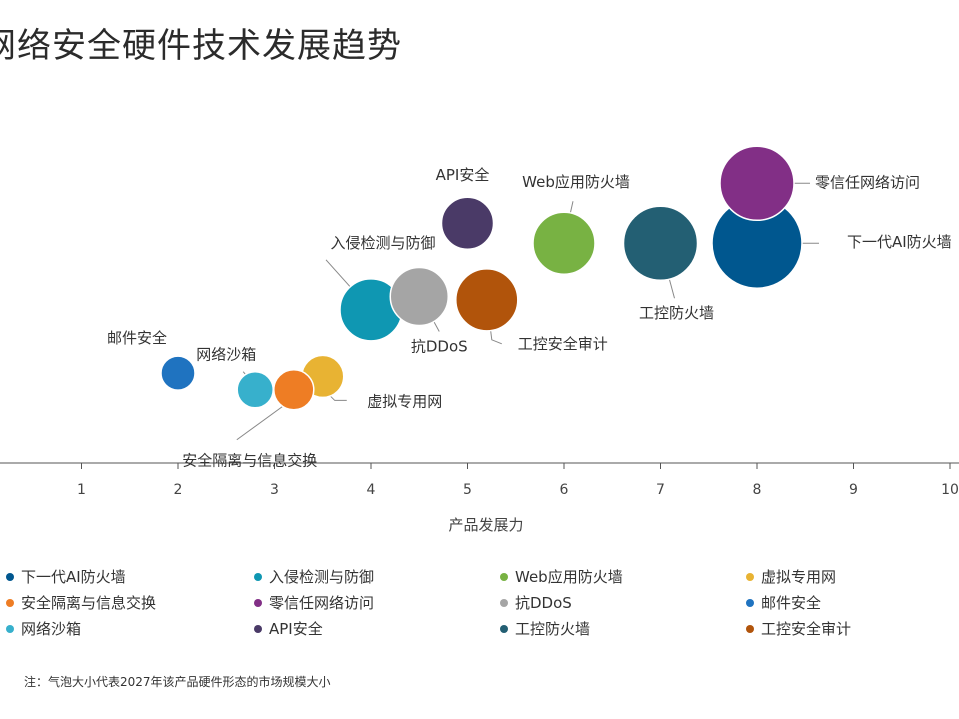  Describe the element at coordinates (382, 243) in the screenshot. I see `bubble-label: 入侵检测与防御` at that location.